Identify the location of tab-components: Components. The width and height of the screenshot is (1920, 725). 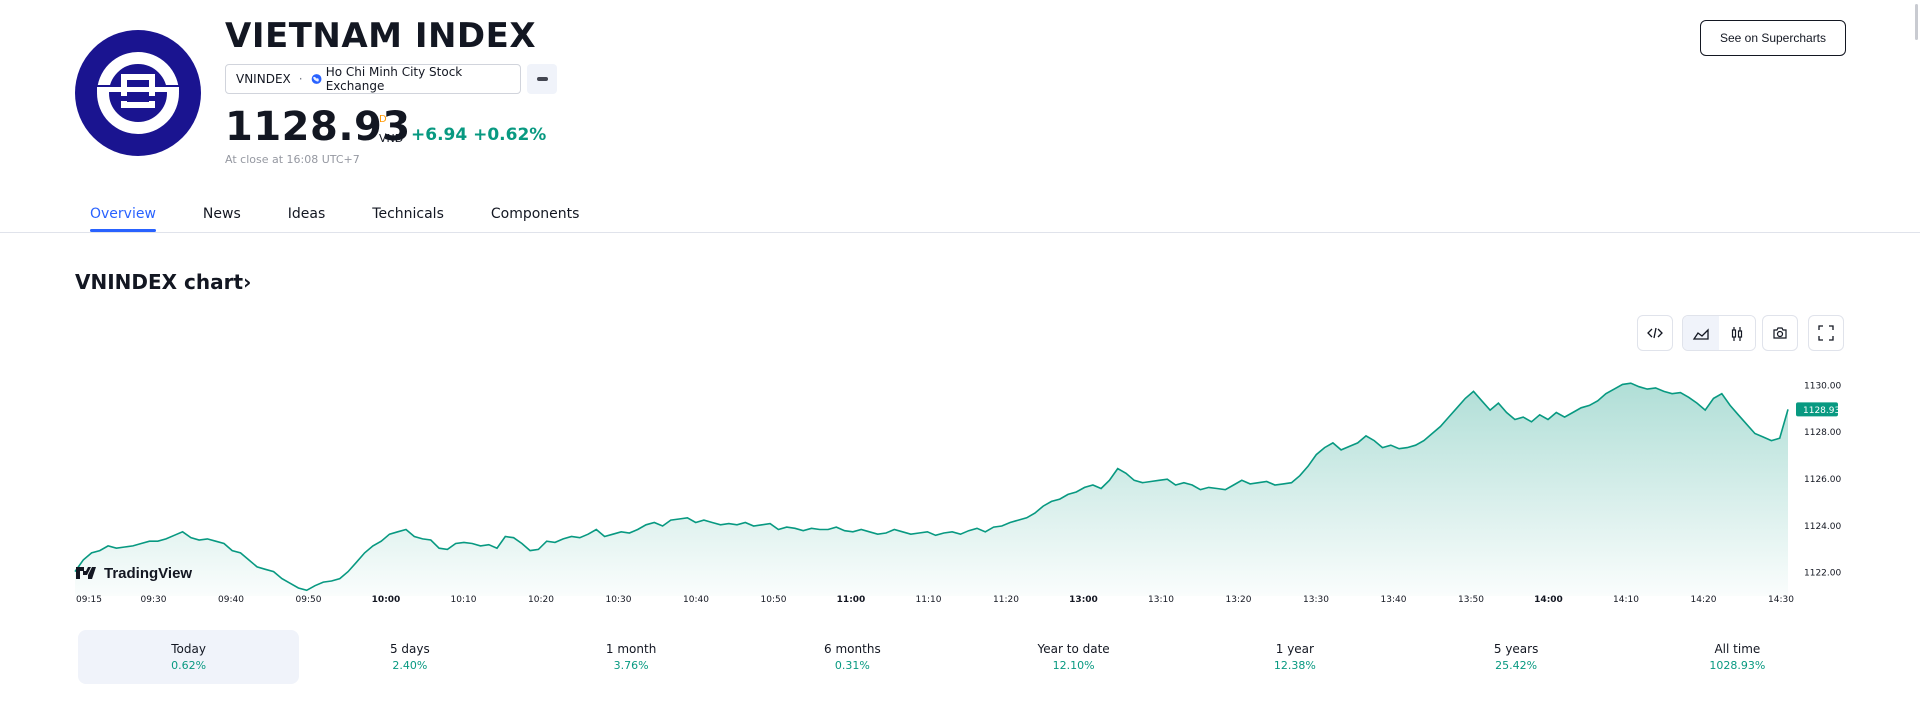
(535, 214).